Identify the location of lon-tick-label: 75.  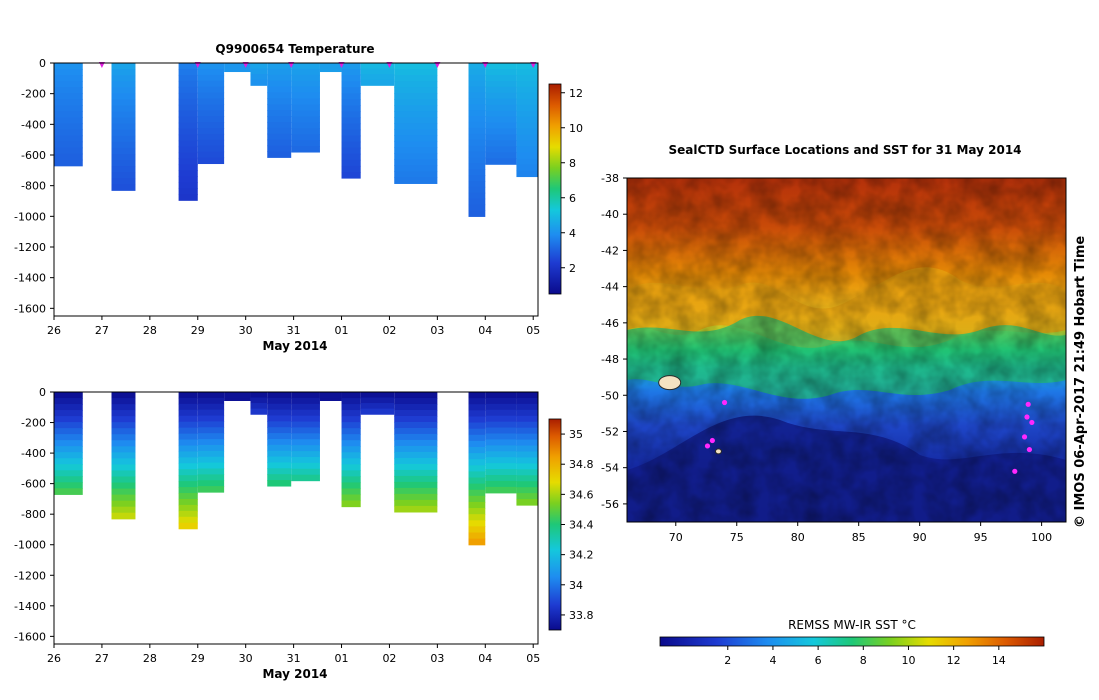
(737, 537).